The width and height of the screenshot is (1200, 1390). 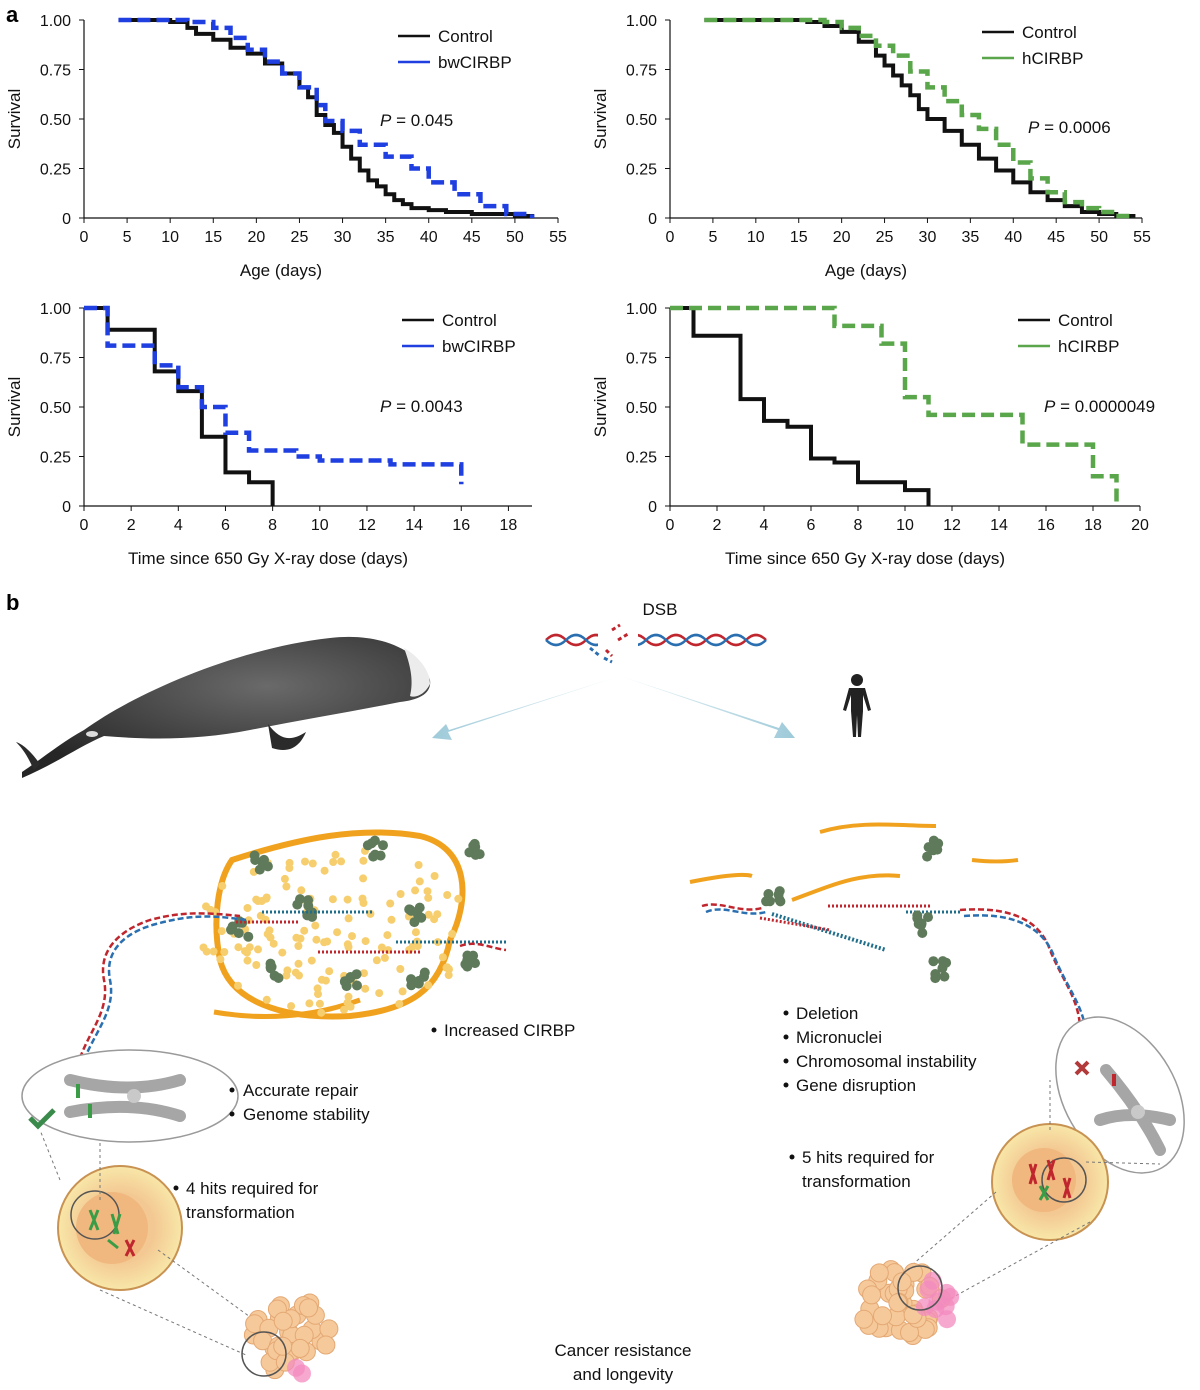 What do you see at coordinates (300, 237) in the screenshot?
I see `x-tick-label: 25` at bounding box center [300, 237].